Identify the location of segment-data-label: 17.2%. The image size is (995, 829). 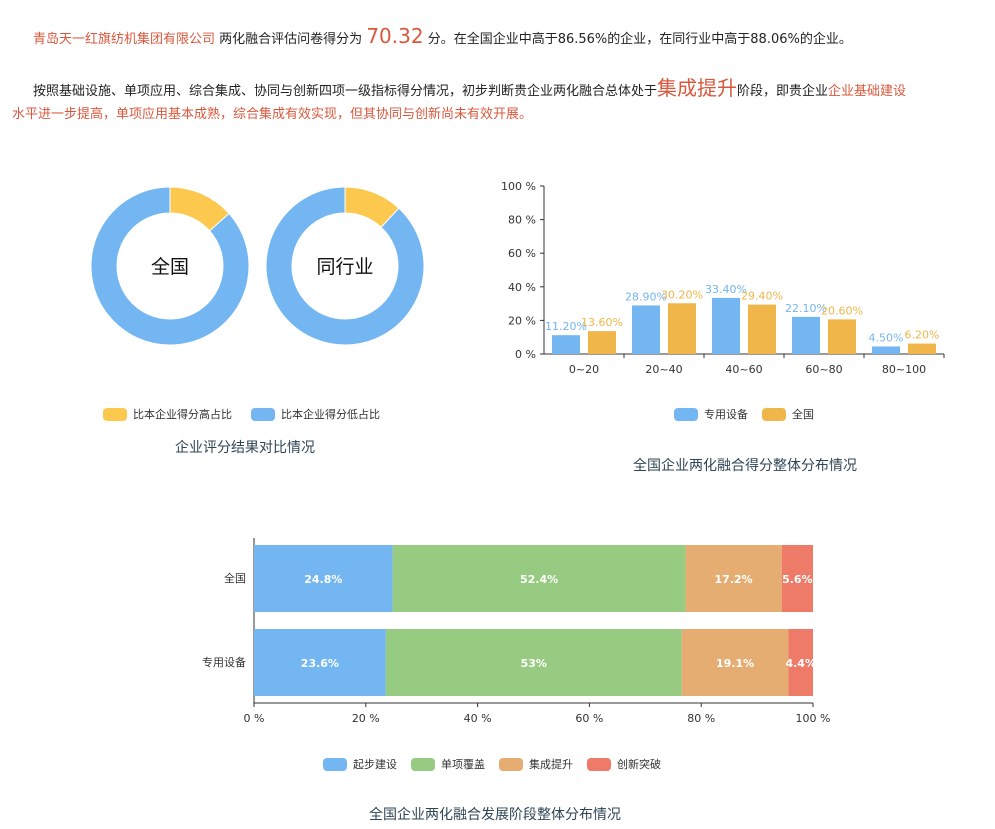
(734, 579).